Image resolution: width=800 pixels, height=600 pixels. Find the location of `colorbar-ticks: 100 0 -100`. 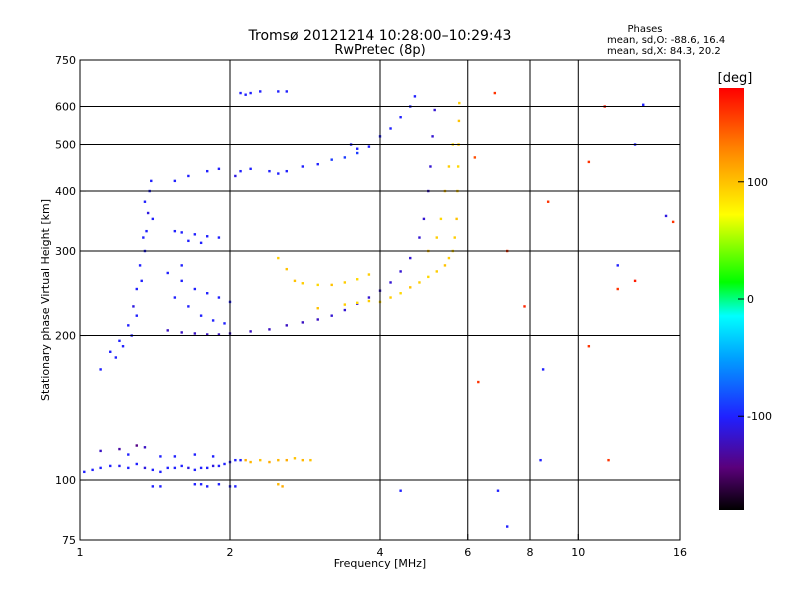

colorbar-ticks: 100 0 -100 is located at coordinates (755, 299).